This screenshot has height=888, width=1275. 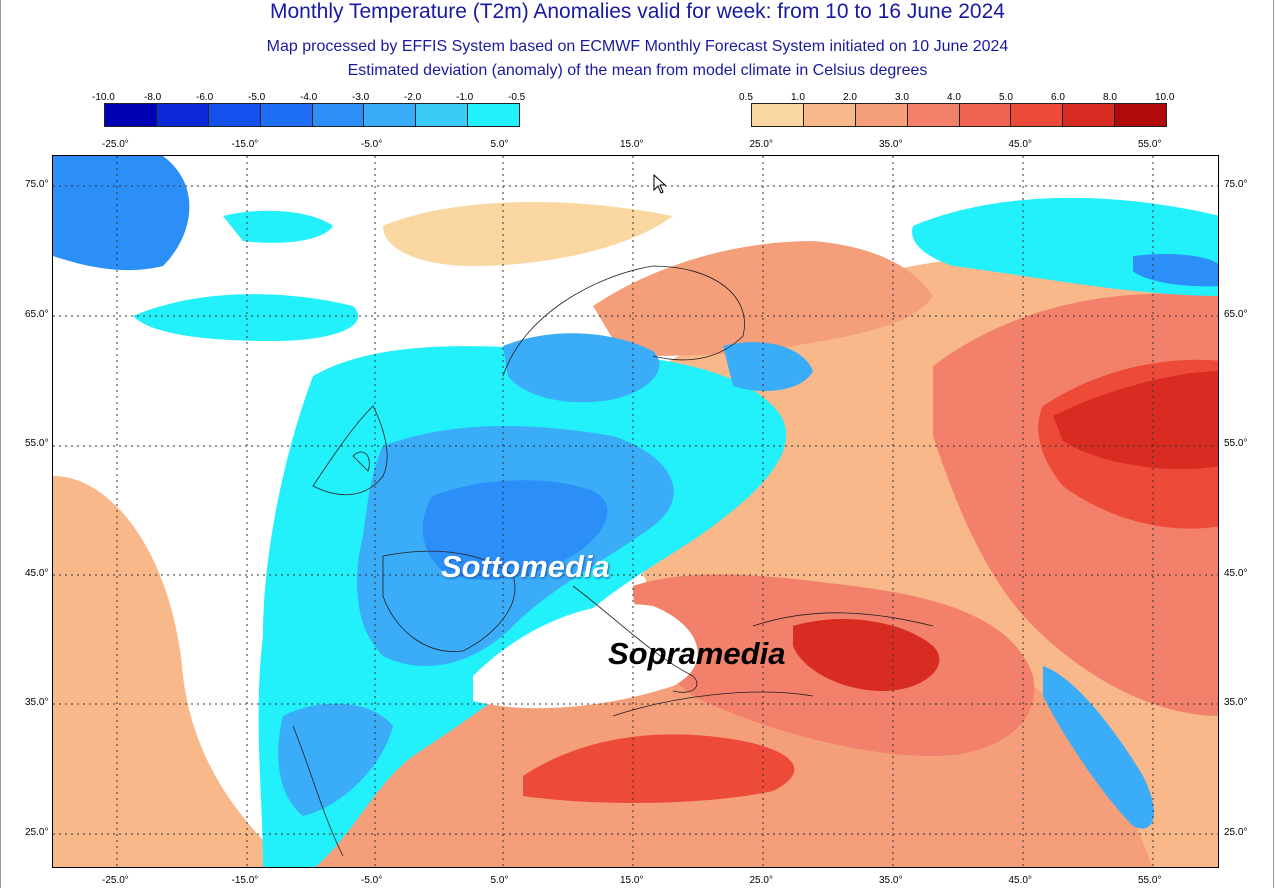 I want to click on longitude-bottom-label: 35.0°, so click(x=891, y=880).